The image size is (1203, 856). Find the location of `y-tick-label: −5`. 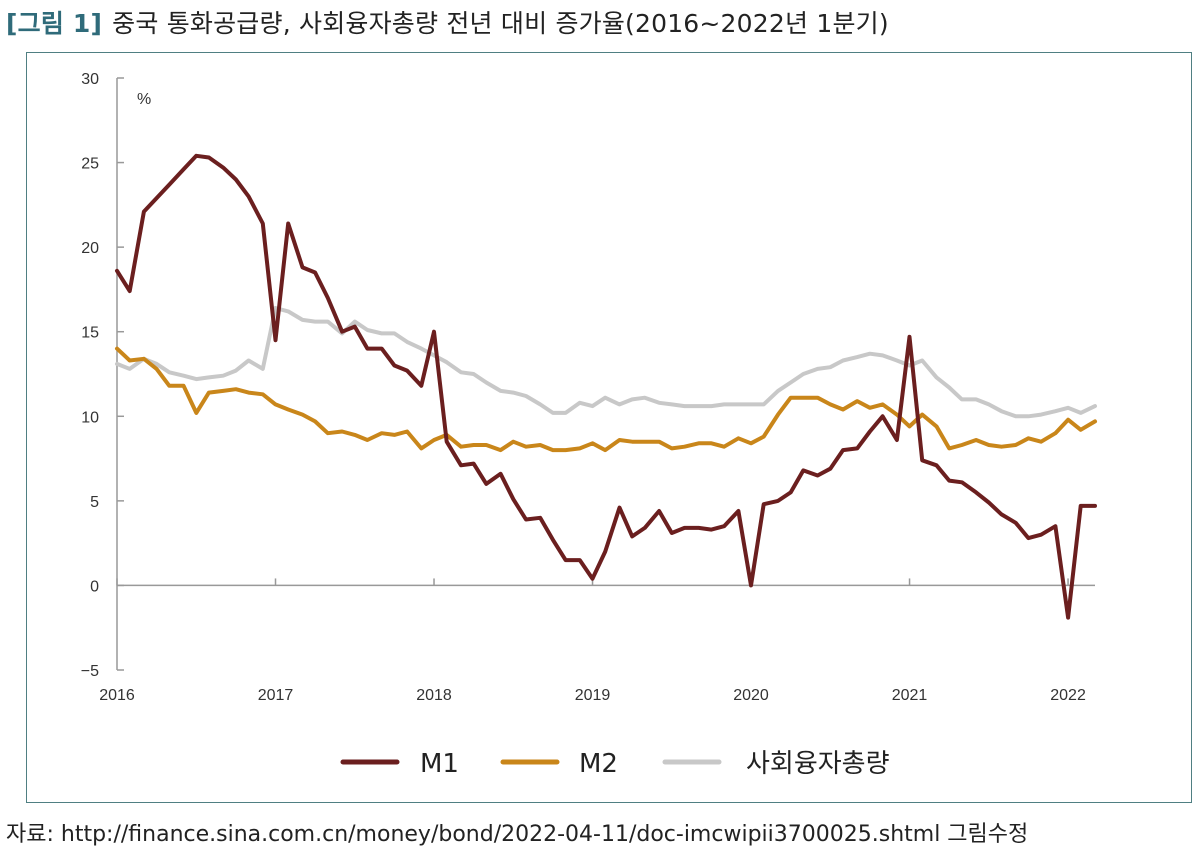

y-tick-label: −5 is located at coordinates (90, 671).